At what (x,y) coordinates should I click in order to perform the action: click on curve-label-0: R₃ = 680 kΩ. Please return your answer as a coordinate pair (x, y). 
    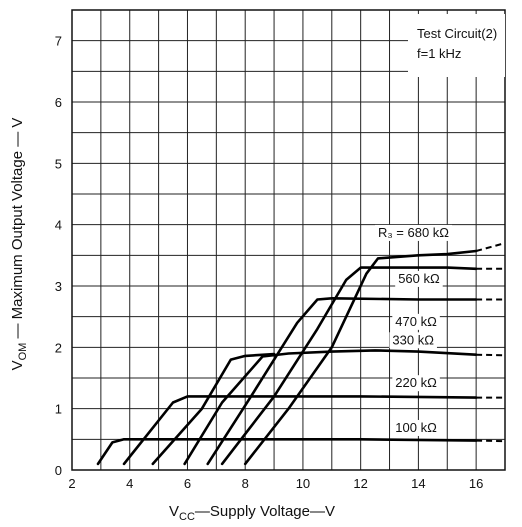
    Looking at the image, I should click on (413, 232).